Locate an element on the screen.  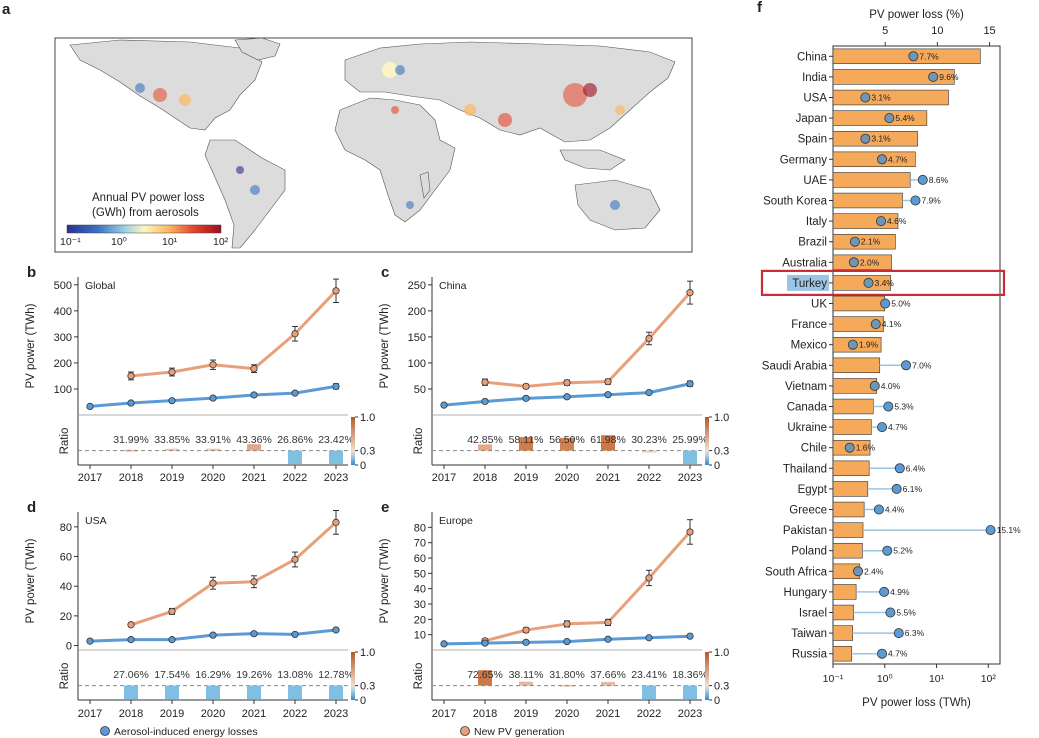
ratio-label: 16.29% is located at coordinates (213, 675).